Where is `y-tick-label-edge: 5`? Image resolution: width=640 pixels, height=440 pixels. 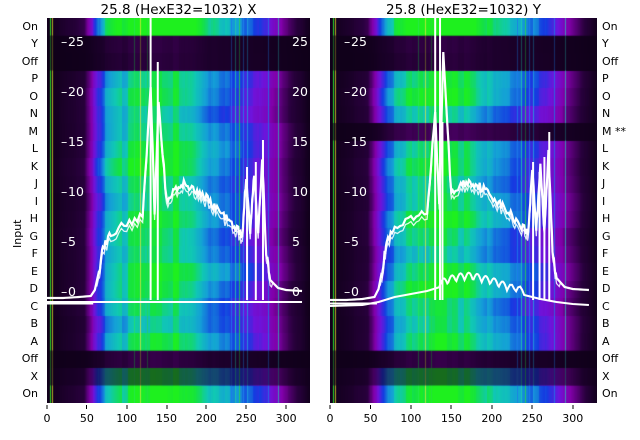 y-tick-label-edge: 5 is located at coordinates (296, 241).